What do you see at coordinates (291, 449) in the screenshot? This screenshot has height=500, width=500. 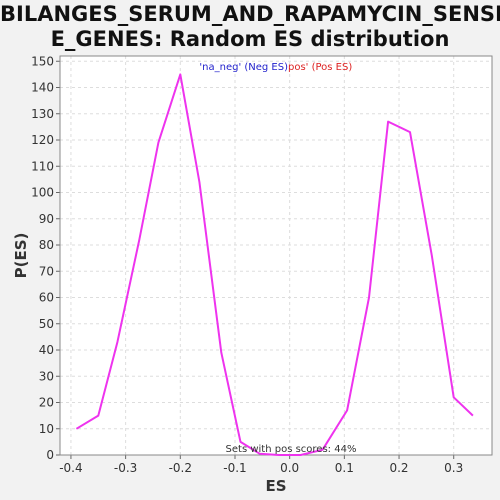 I see `pos-scores-annotation: Sets with pos scores: 44%` at bounding box center [291, 449].